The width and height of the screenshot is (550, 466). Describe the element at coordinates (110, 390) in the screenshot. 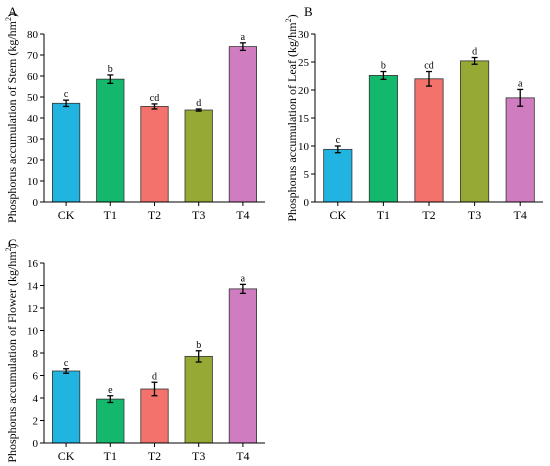

I see `significance-letter: e` at that location.